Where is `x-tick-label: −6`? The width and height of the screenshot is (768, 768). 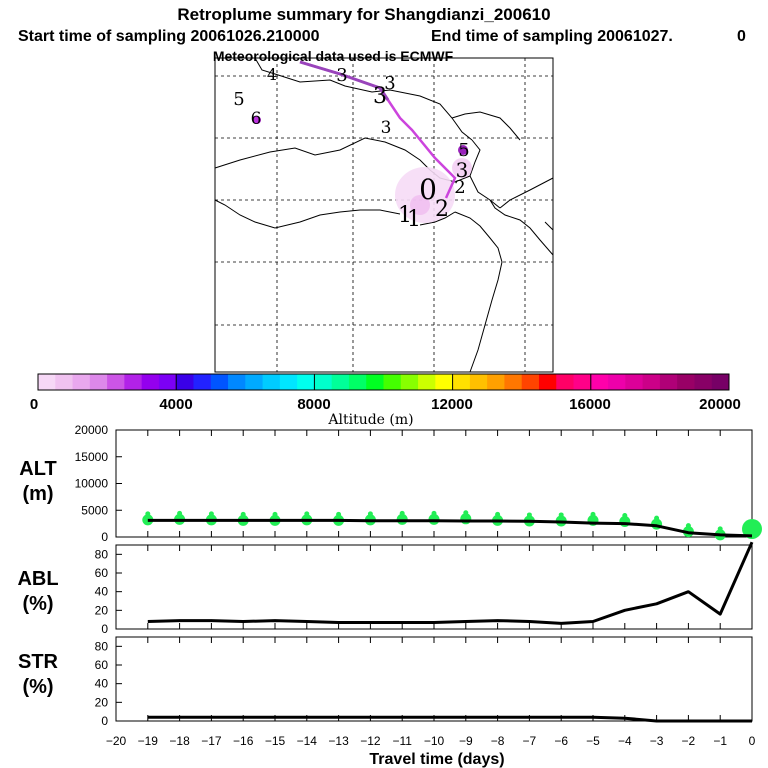 x-tick-label: −6 is located at coordinates (561, 741).